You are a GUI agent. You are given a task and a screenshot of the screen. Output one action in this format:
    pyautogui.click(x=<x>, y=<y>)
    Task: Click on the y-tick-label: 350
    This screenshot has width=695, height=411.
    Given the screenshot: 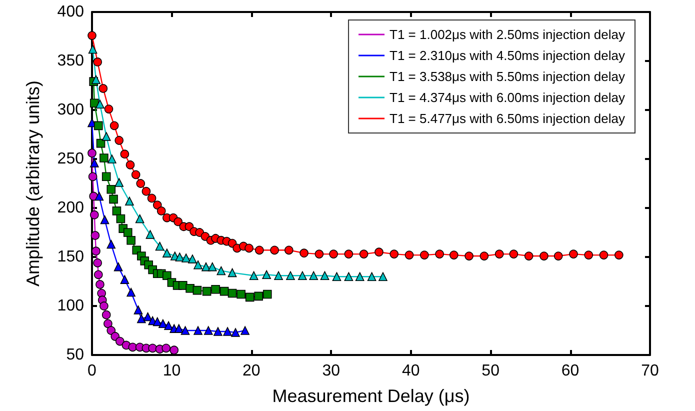 What is the action you would take?
    pyautogui.click(x=70, y=61)
    